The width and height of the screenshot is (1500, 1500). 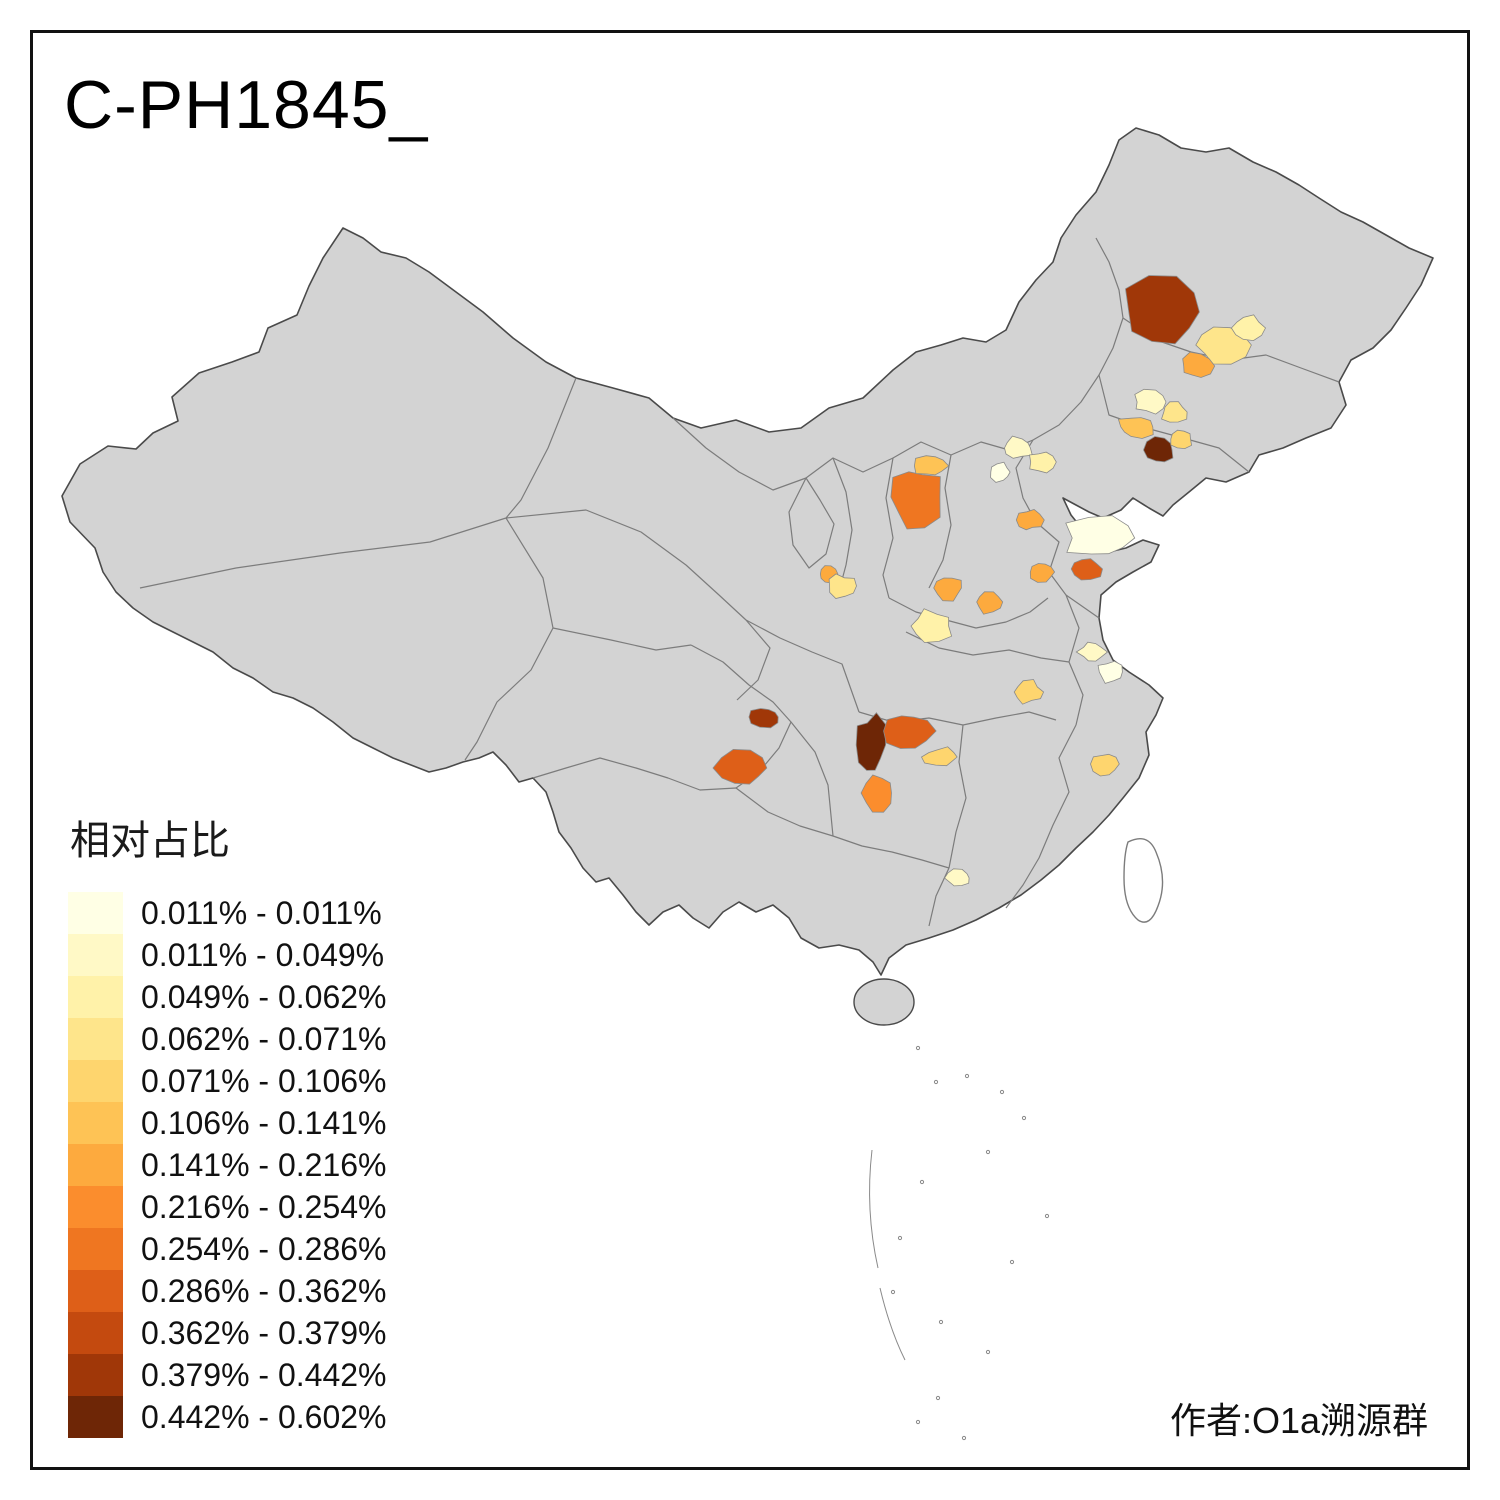 I want to click on legend-item: 0.049% - 0.062%, so click(x=227, y=997).